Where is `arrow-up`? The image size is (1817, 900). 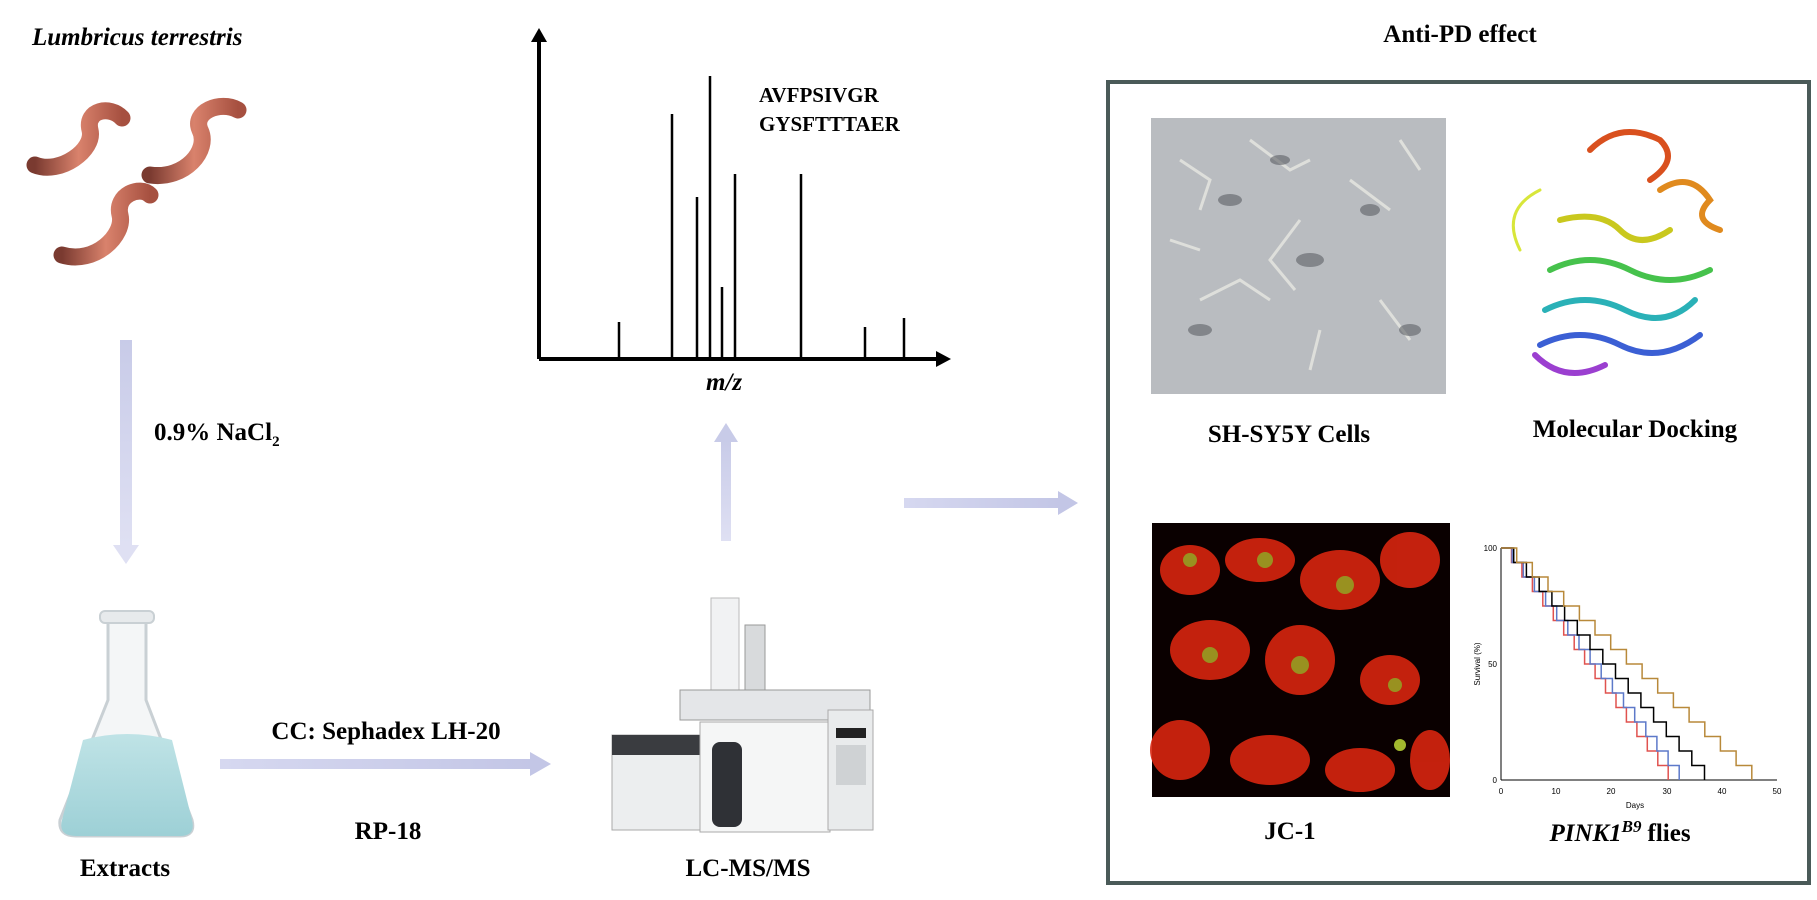 arrow-up is located at coordinates (726, 482).